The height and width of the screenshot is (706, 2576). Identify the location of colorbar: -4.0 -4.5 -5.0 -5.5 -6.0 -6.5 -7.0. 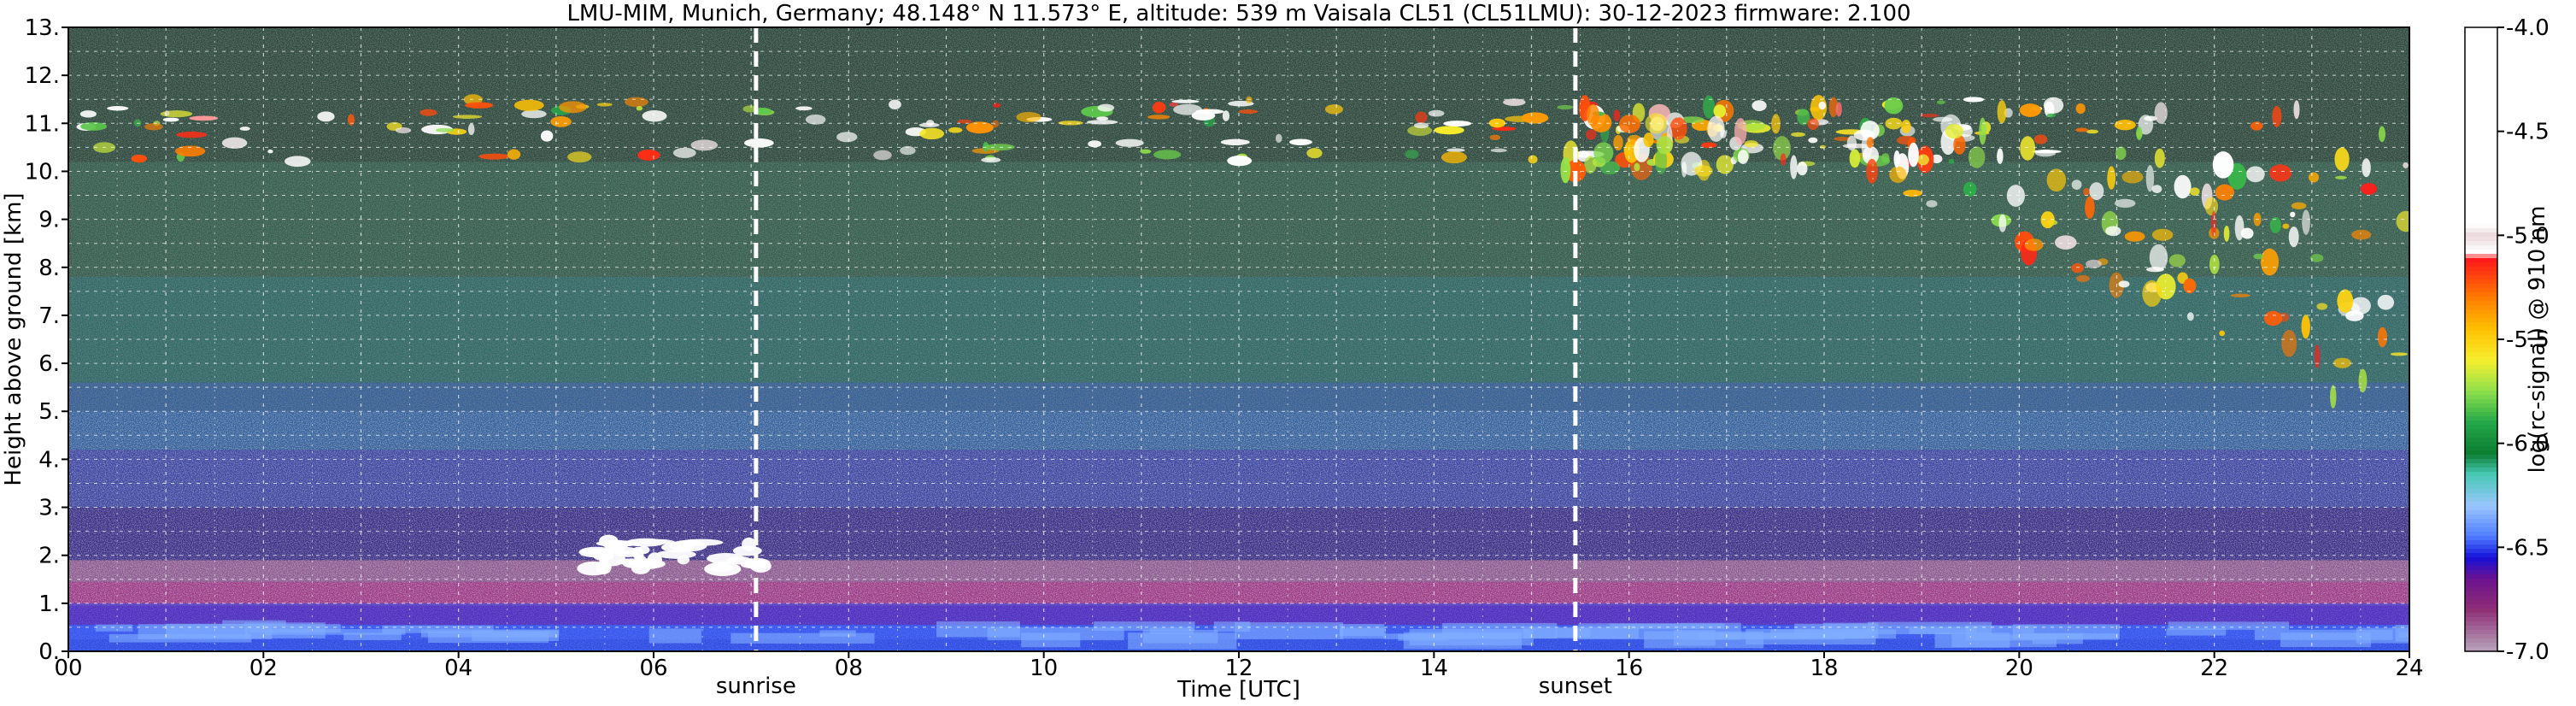
(2507, 340).